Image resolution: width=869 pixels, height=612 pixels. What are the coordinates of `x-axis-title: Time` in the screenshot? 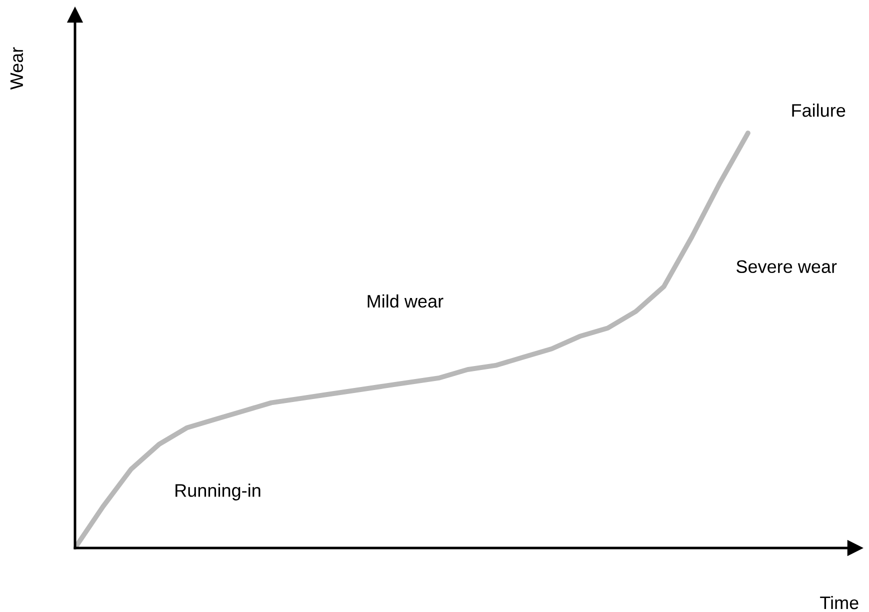 It's located at (839, 603).